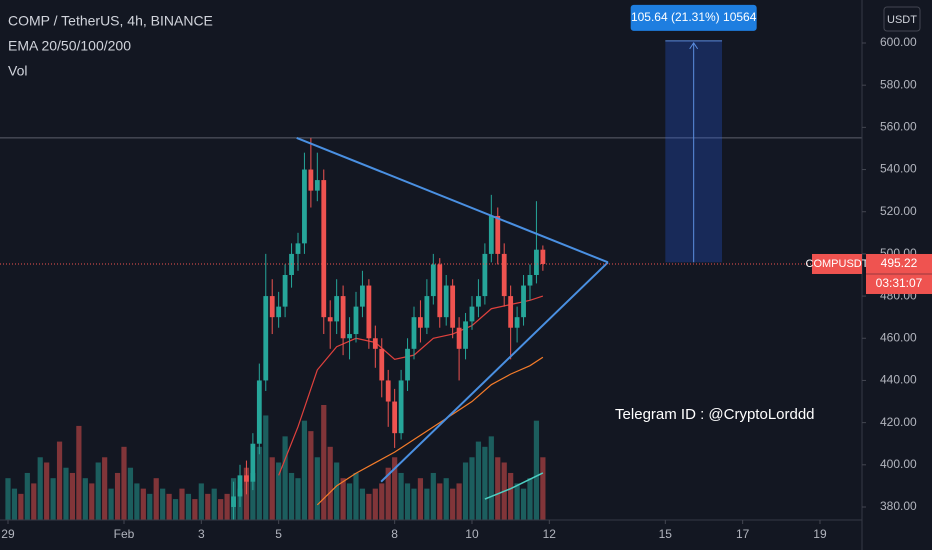  Describe the element at coordinates (8, 534) in the screenshot. I see `x-tick-label: 29` at that location.